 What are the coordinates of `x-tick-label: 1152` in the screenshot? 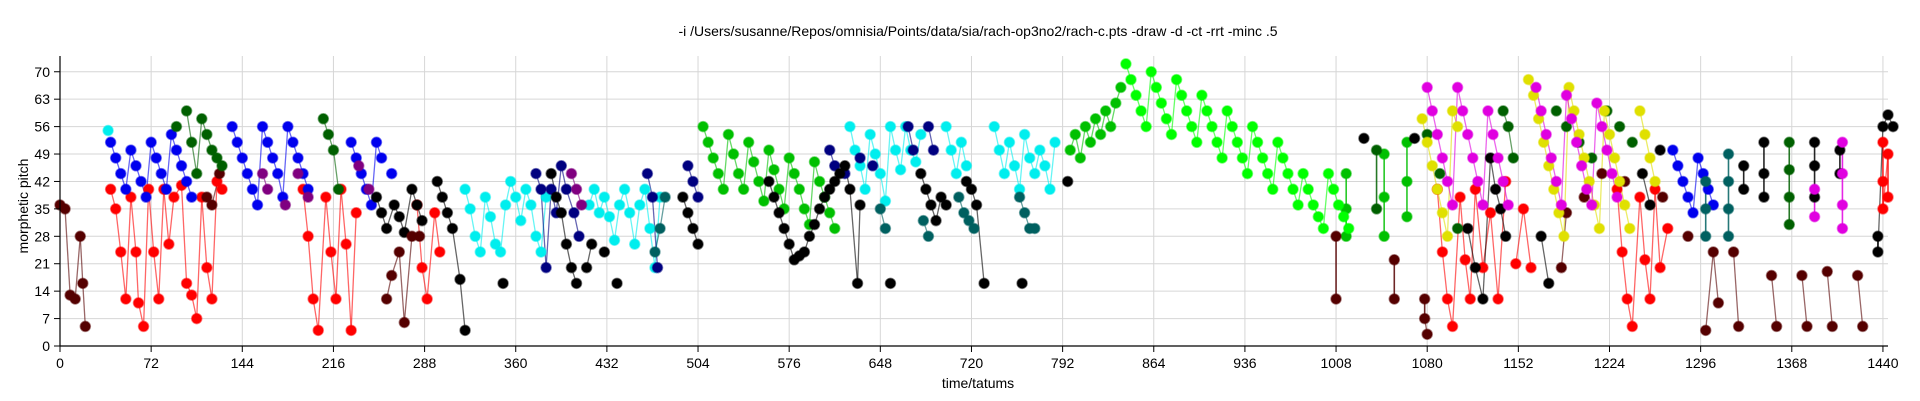 It's located at (1518, 363).